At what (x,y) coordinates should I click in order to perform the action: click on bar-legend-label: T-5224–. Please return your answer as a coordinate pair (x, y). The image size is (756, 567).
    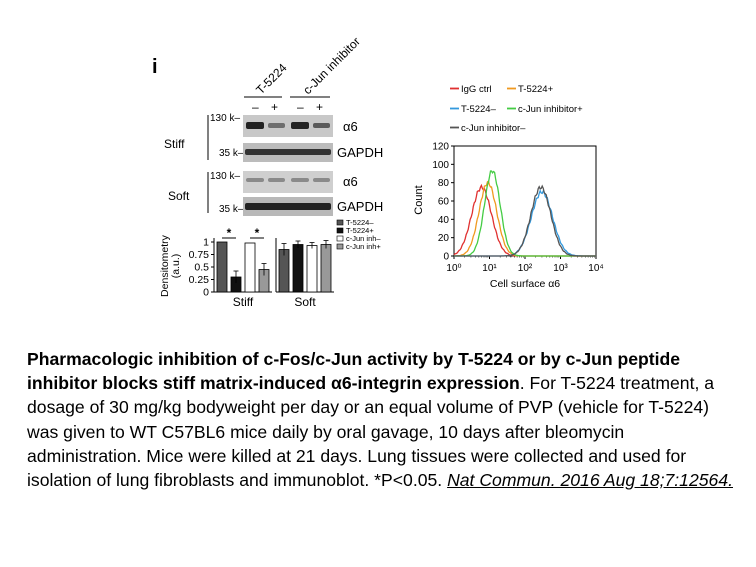
    Looking at the image, I should click on (360, 222).